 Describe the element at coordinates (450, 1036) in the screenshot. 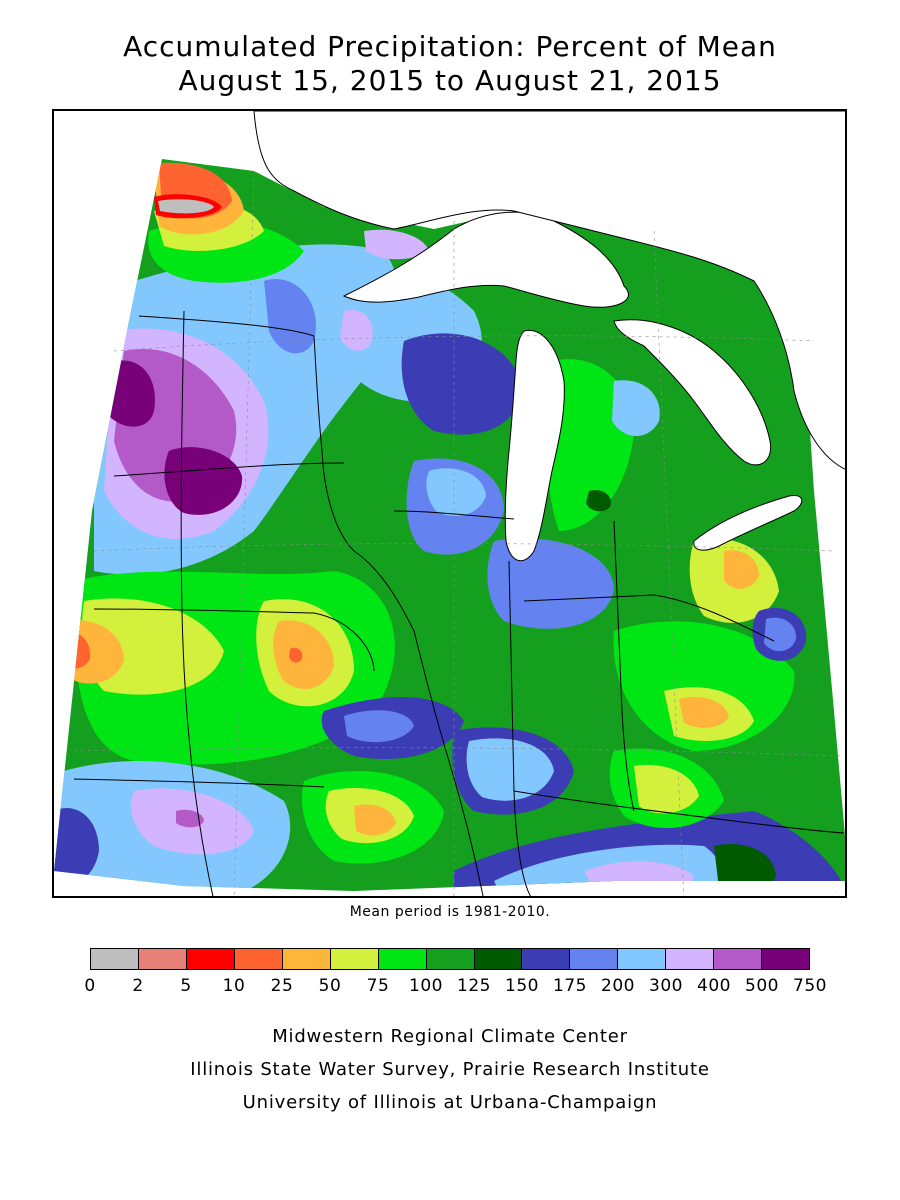

I see `credit-line-1: Midwestern Regional Climate Center` at that location.